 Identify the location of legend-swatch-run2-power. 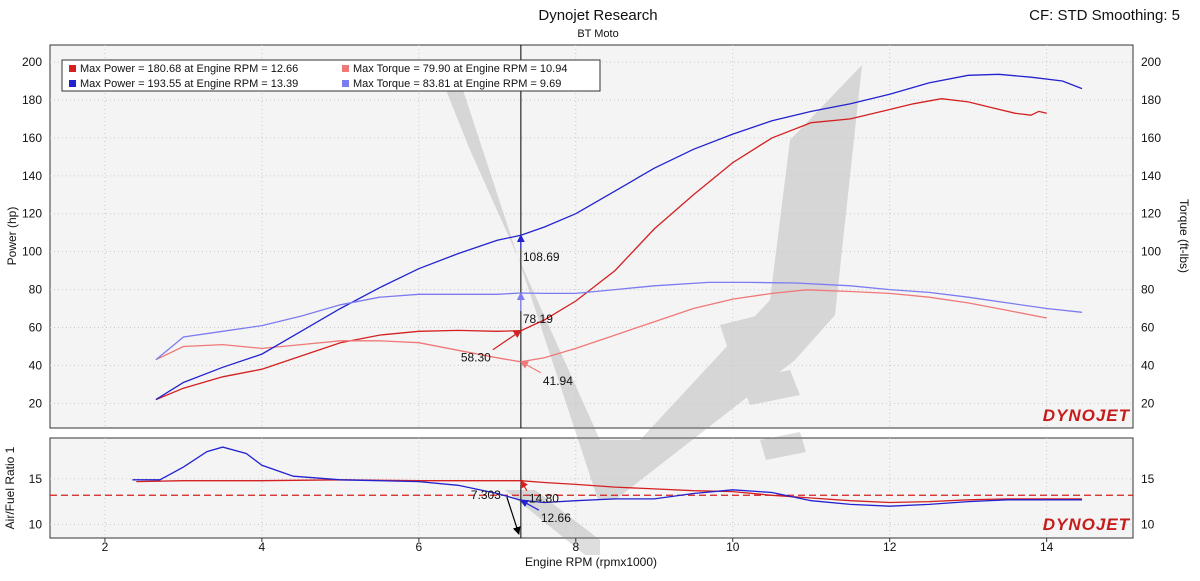
(72, 83).